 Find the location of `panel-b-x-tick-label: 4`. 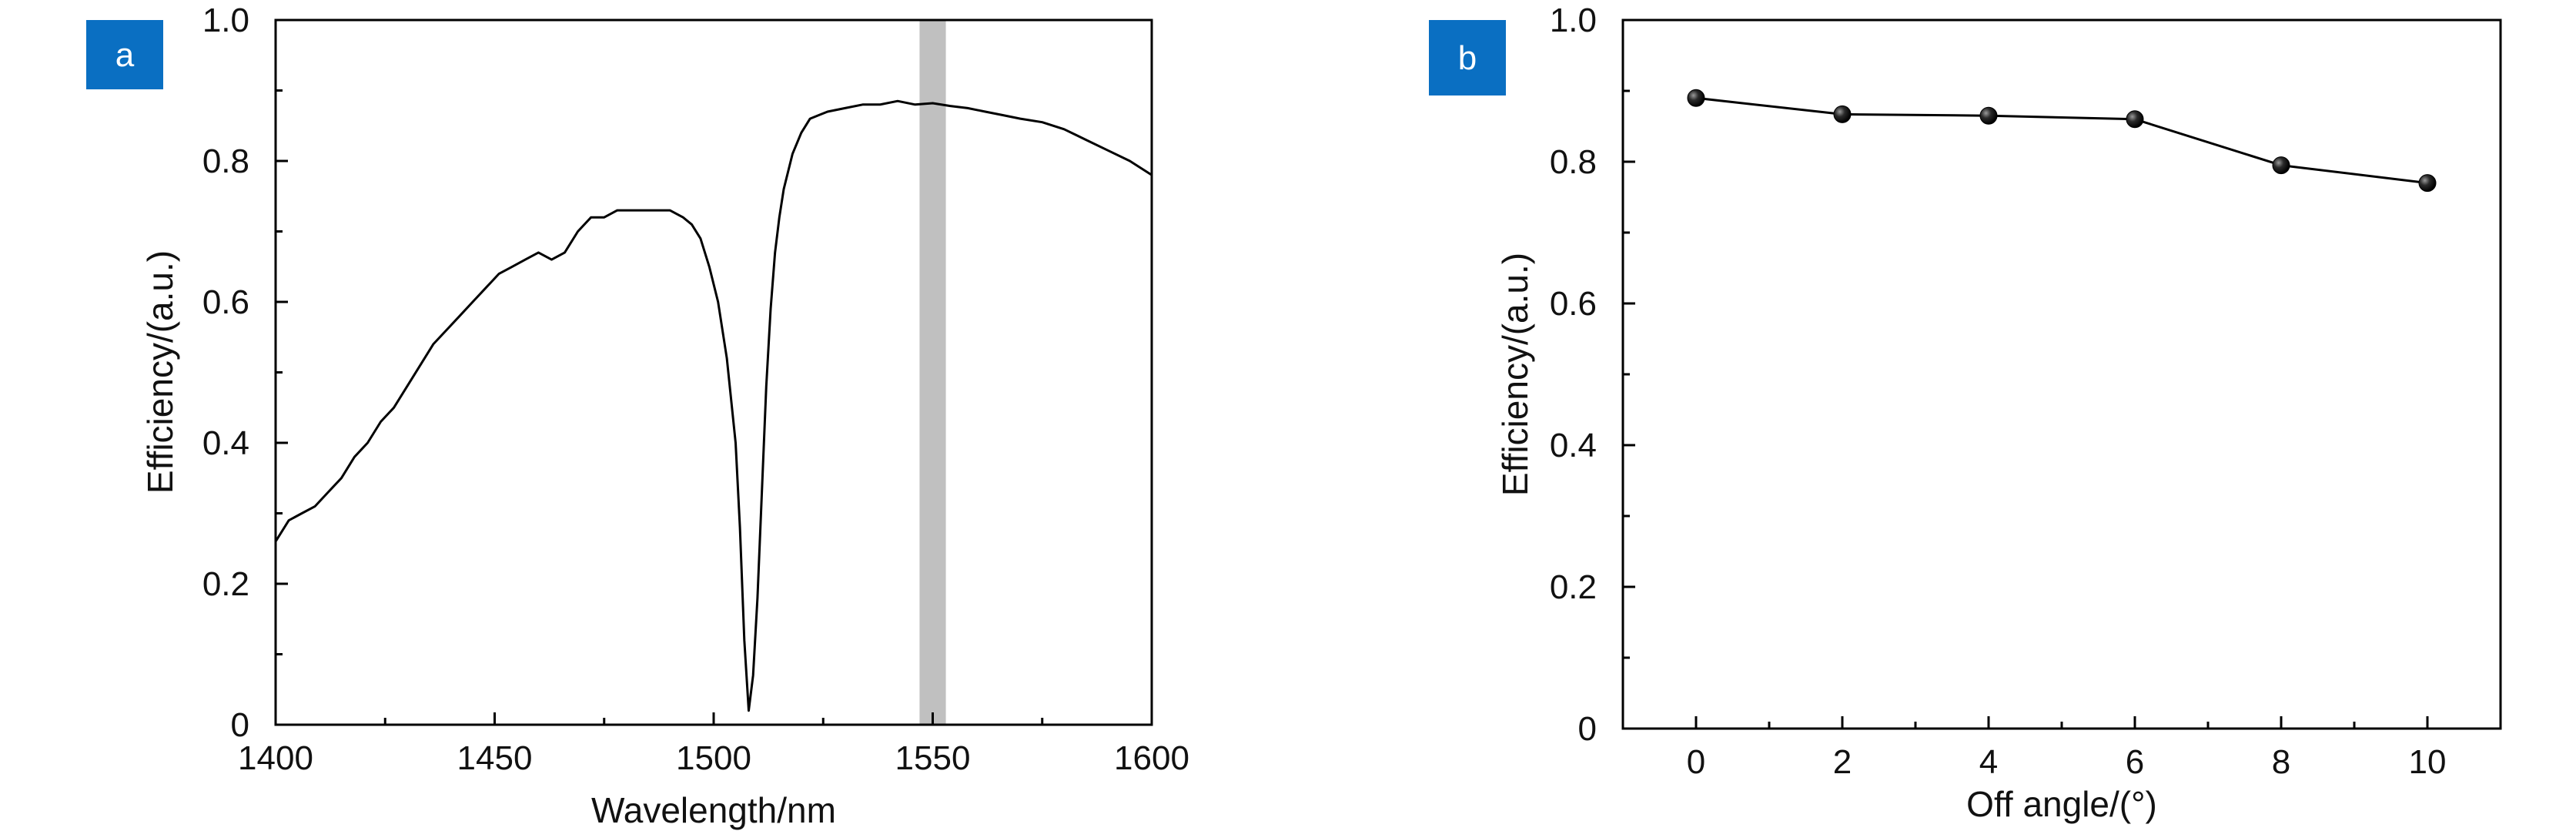

panel-b-x-tick-label: 4 is located at coordinates (1989, 762).